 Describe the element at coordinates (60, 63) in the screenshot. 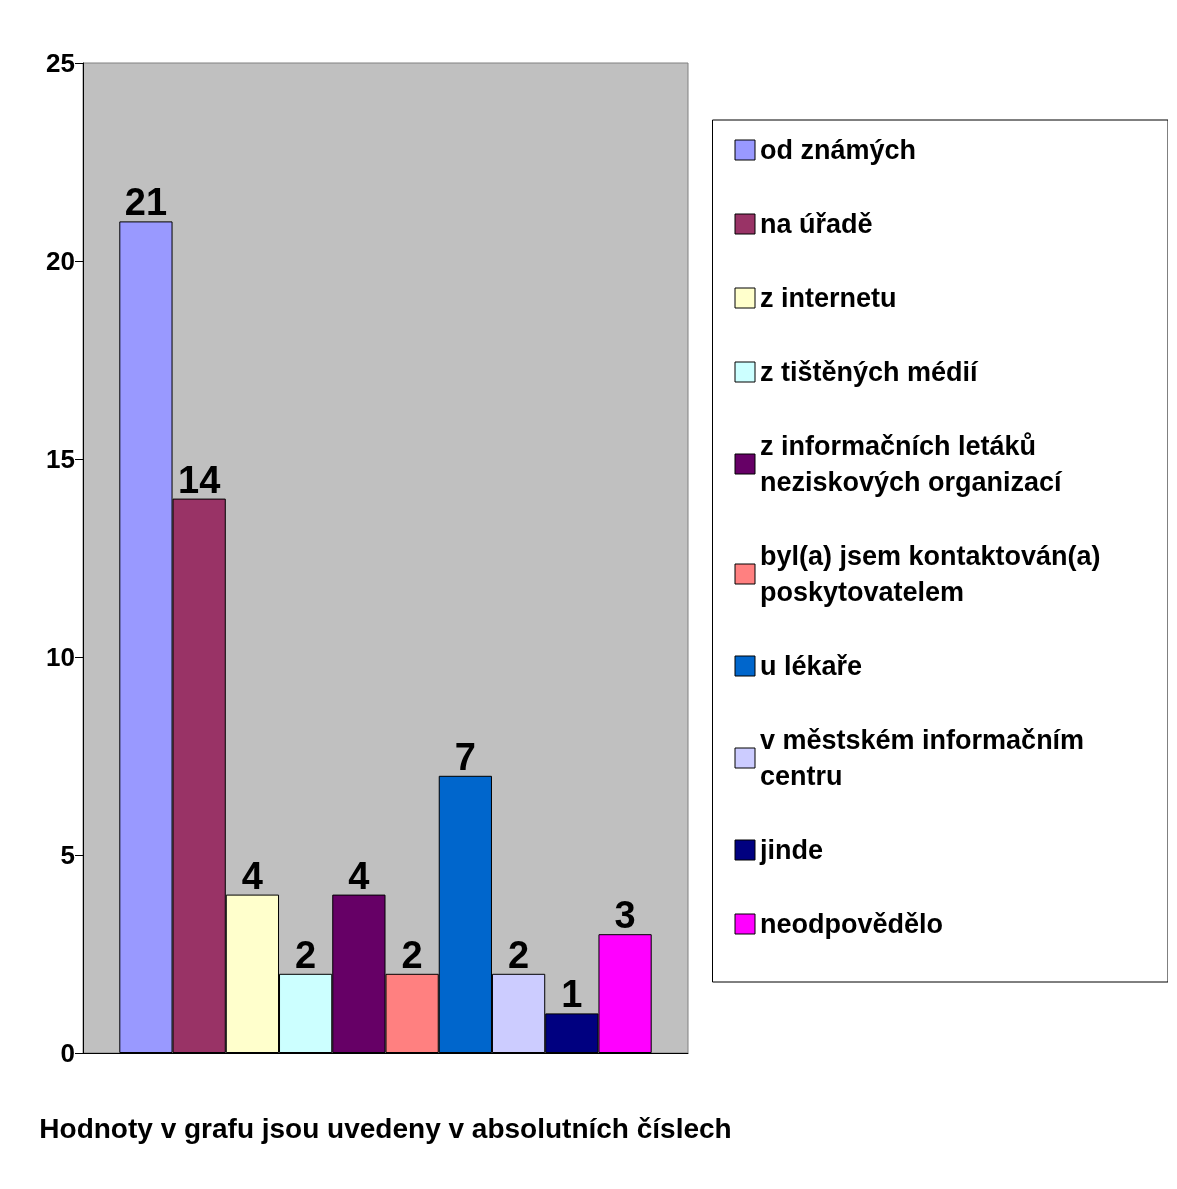

I see `y-tick-label: 25` at that location.